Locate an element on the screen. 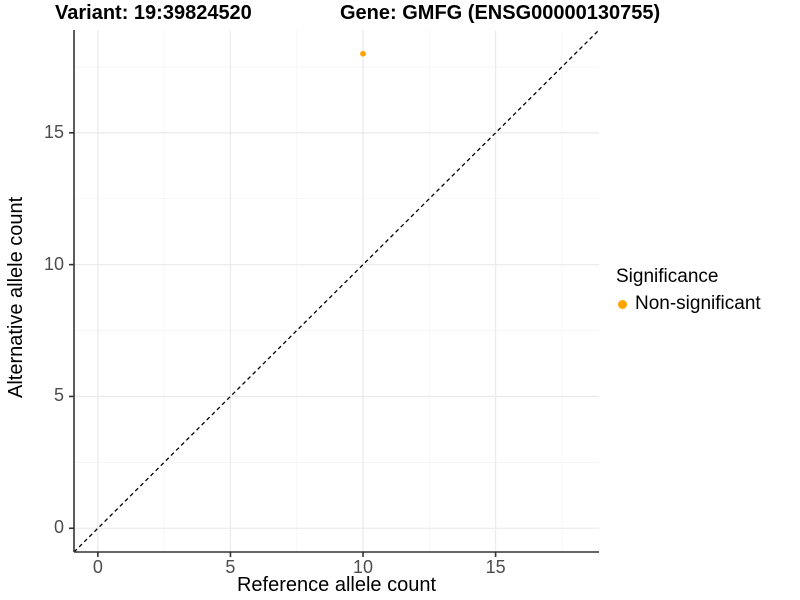  x-tick-label: 0 is located at coordinates (97, 567).